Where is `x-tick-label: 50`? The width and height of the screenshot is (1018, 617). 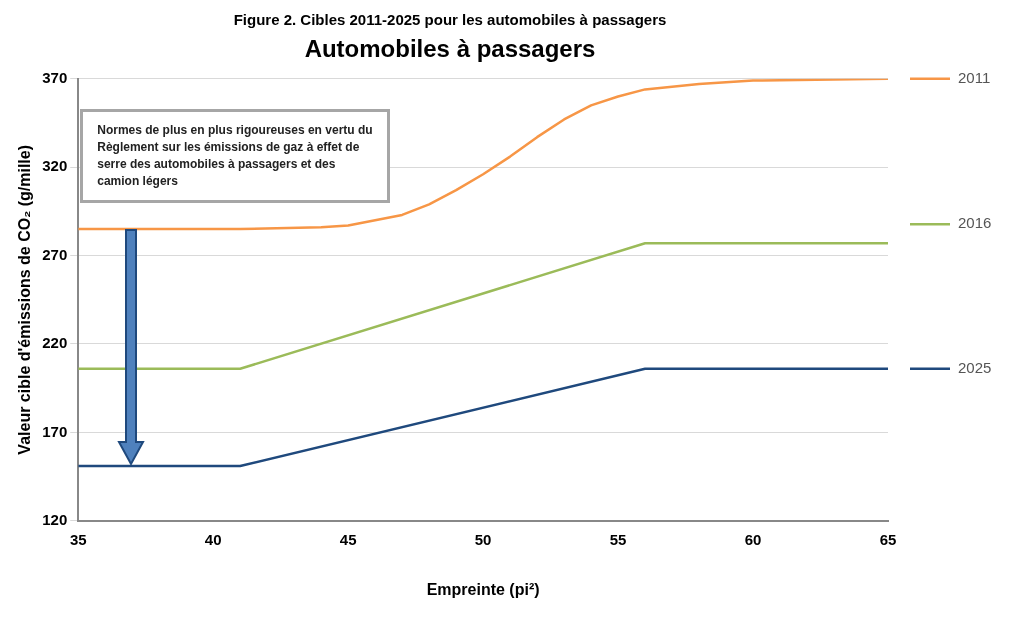
x-tick-label: 50 is located at coordinates (483, 539).